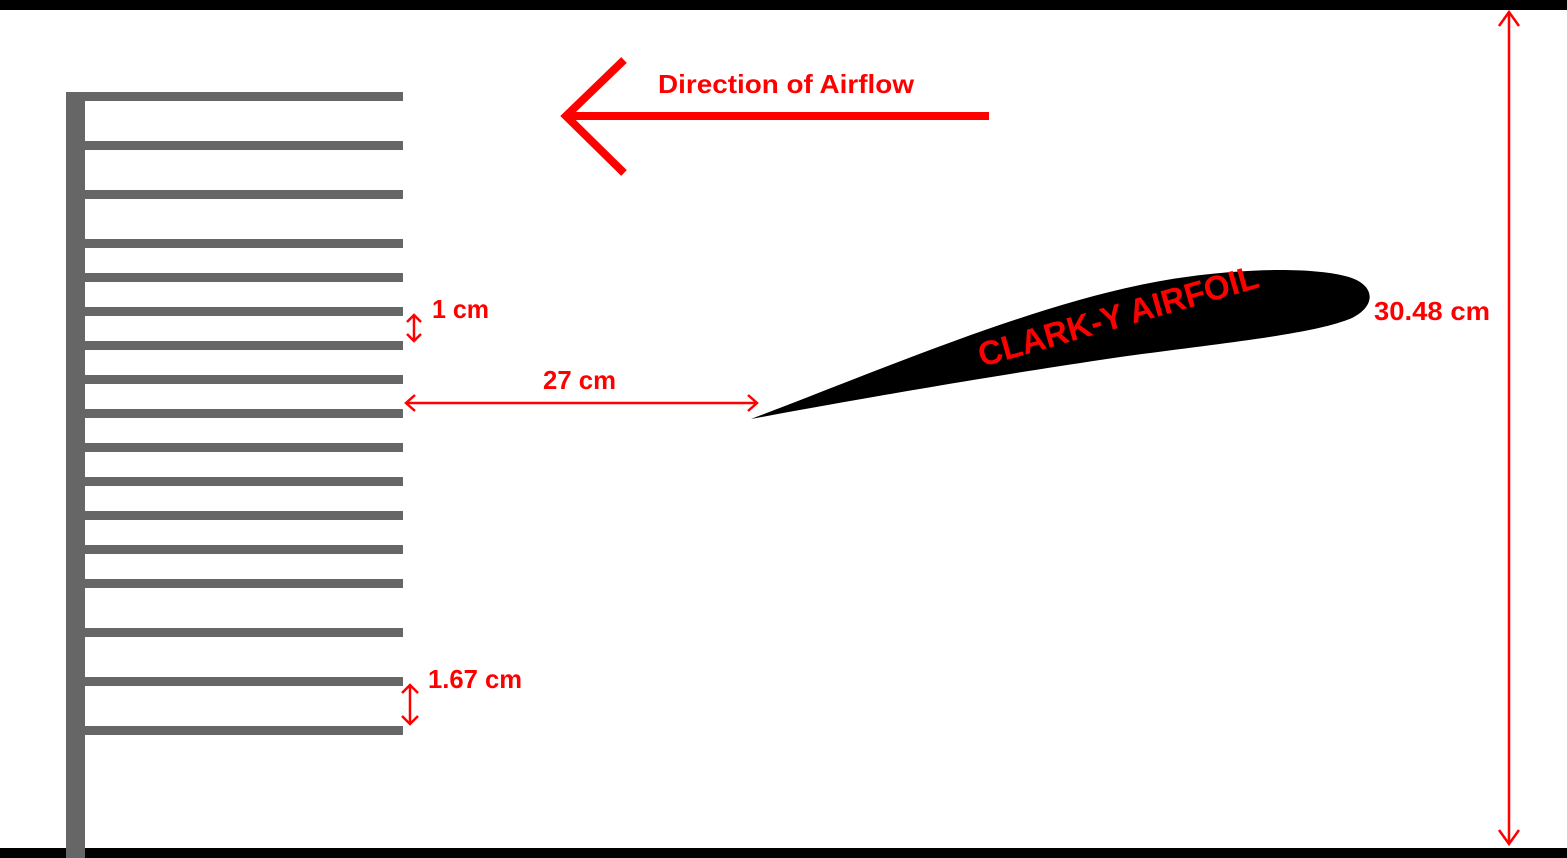 This screenshot has height=858, width=1567. What do you see at coordinates (581, 403) in the screenshot?
I see `distance-marker` at bounding box center [581, 403].